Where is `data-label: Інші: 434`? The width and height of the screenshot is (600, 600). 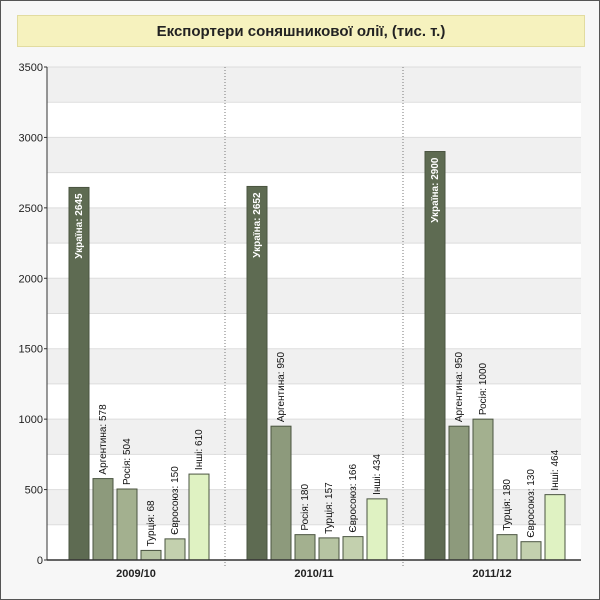 data-label: Інші: 434 is located at coordinates (377, 474).